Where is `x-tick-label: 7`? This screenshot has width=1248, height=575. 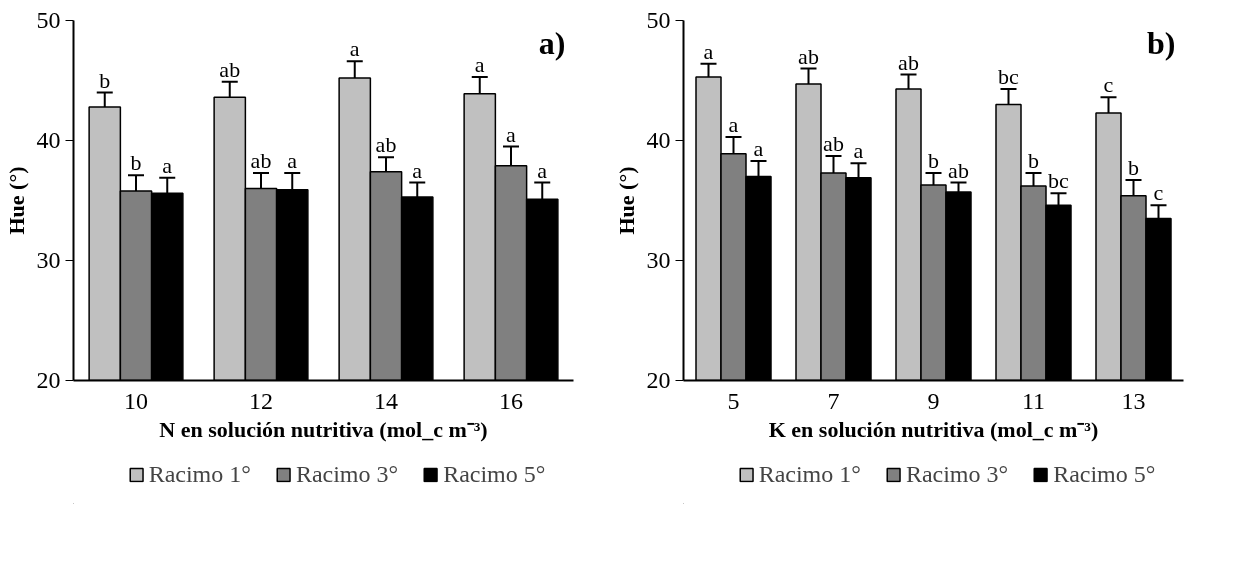
x-tick-label: 7 is located at coordinates (833, 400).